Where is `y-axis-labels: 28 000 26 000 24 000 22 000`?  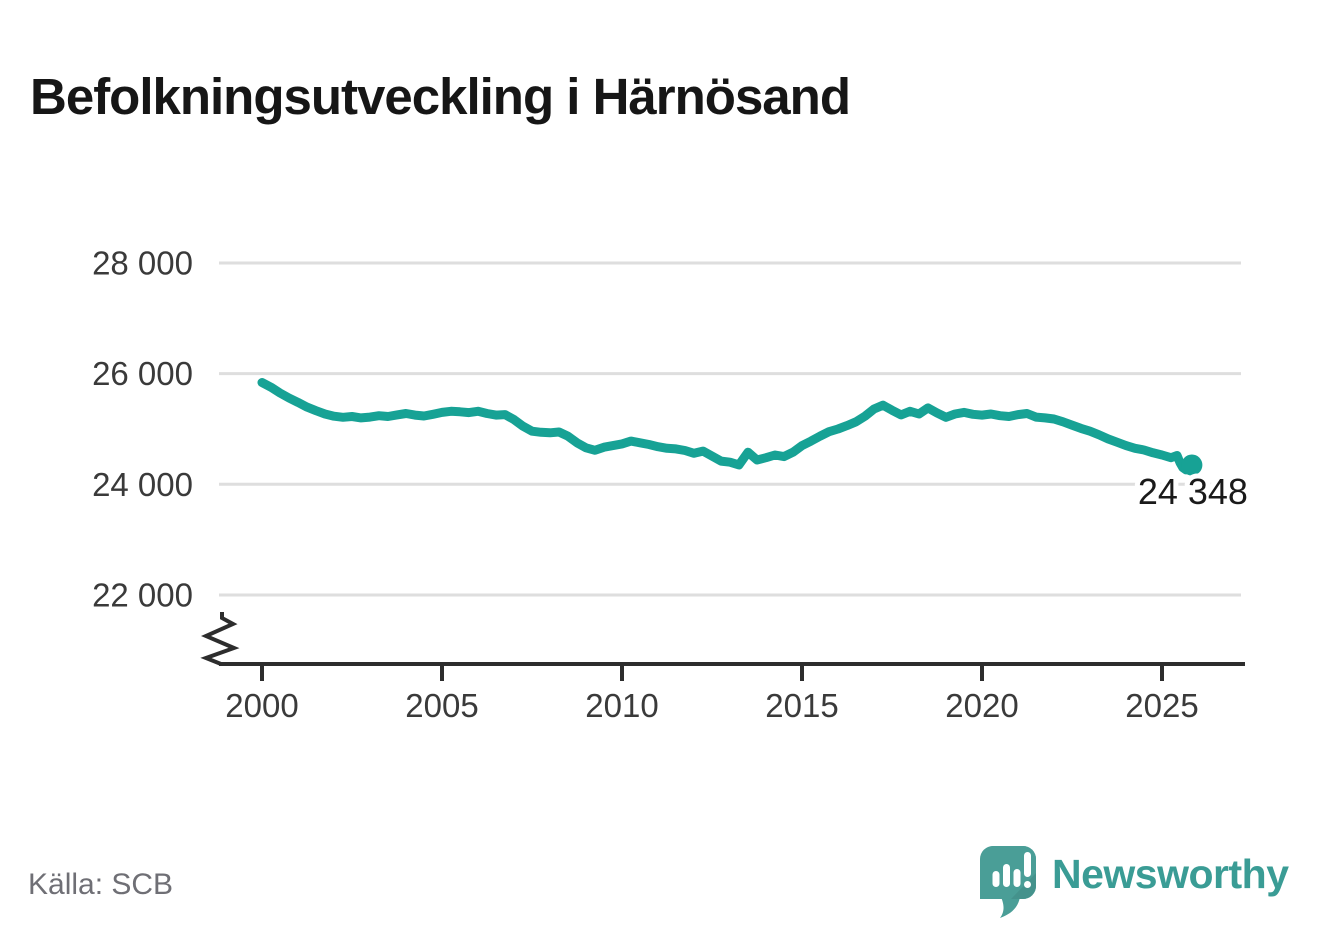
y-axis-labels: 28 000 26 000 24 000 22 000 is located at coordinates (142, 428).